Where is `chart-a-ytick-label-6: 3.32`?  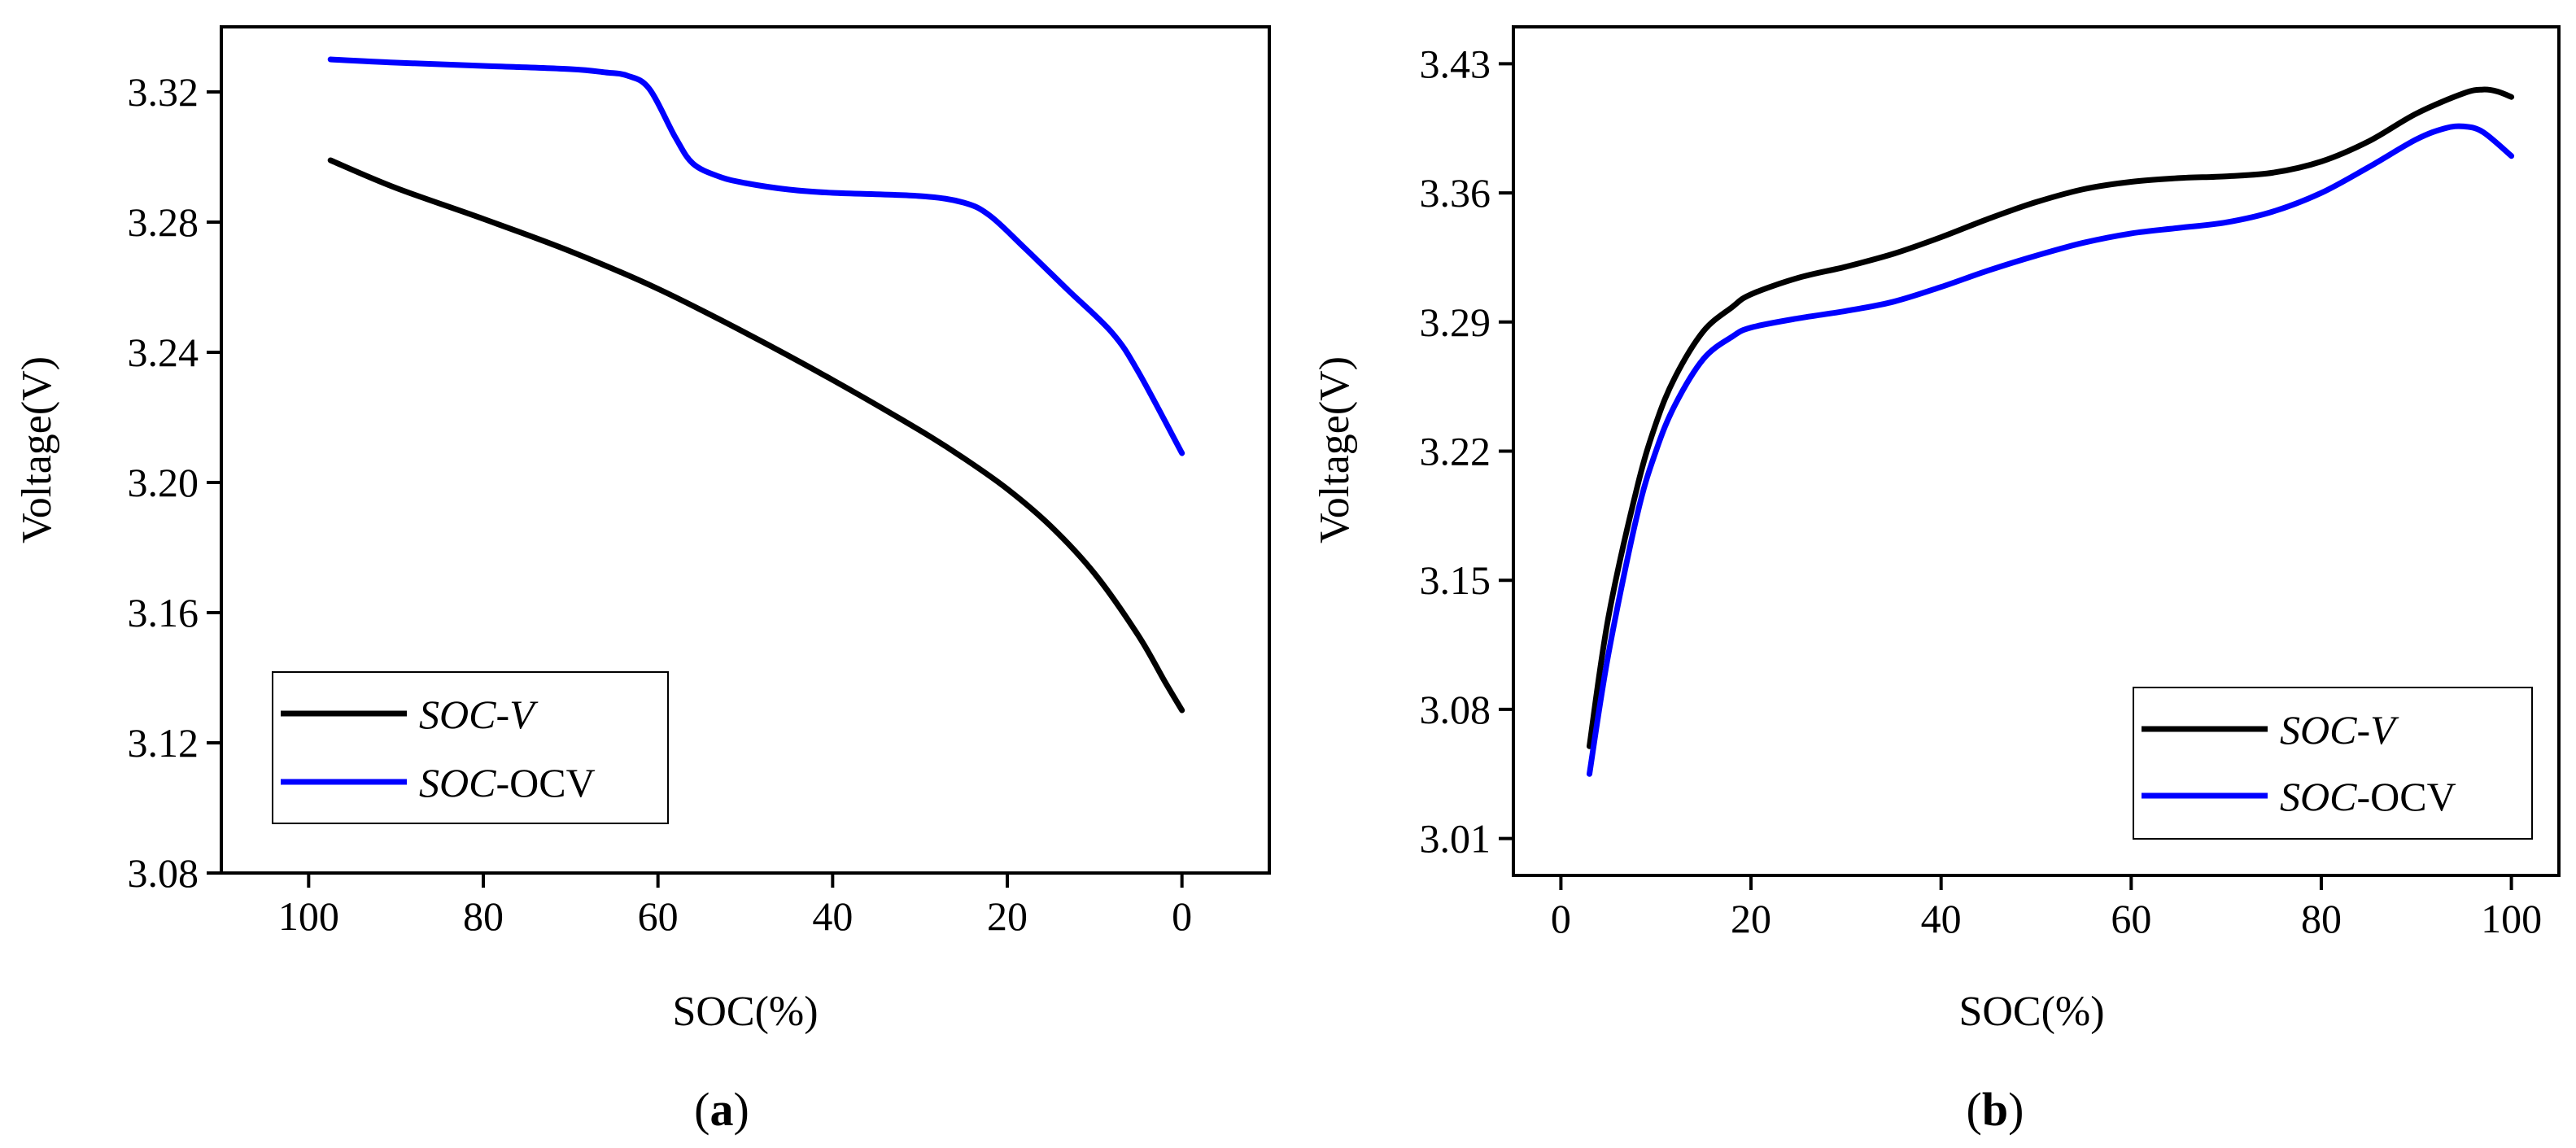
chart-a-ytick-label-6: 3.32 is located at coordinates (163, 92).